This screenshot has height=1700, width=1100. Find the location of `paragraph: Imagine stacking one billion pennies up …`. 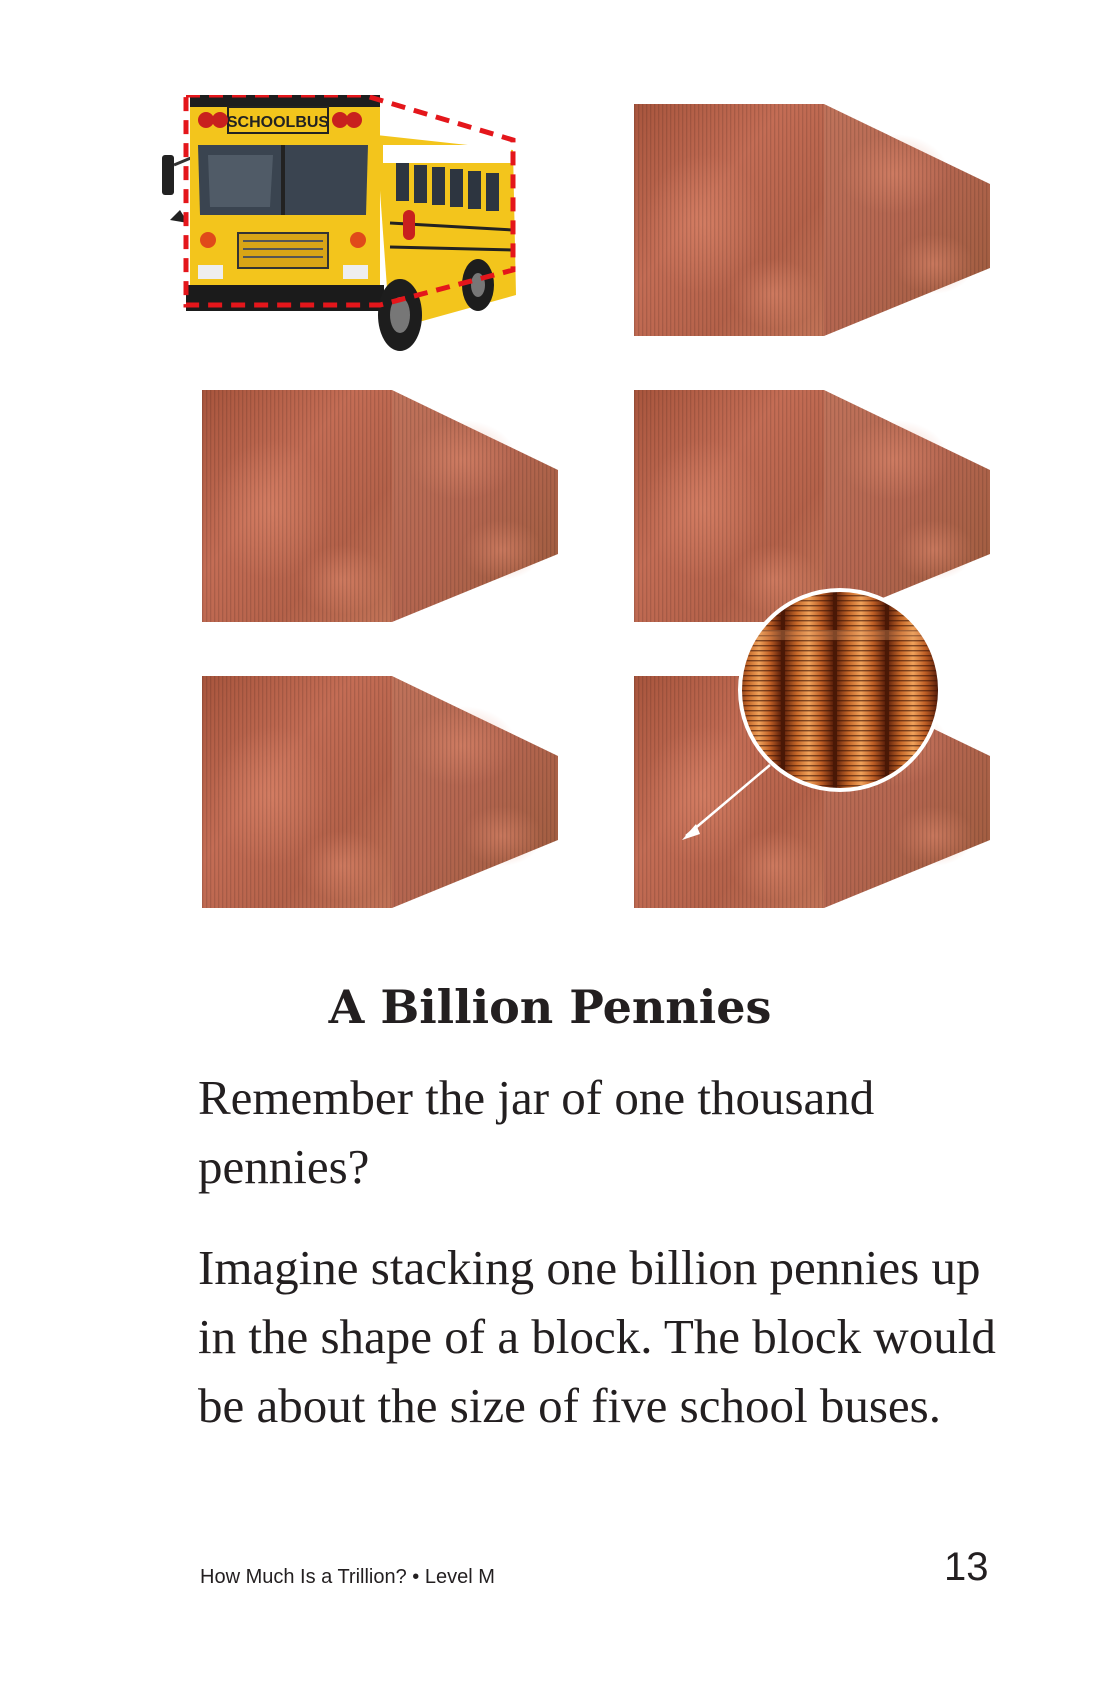

paragraph: Imagine stacking one billion pennies up … is located at coordinates (597, 1336).